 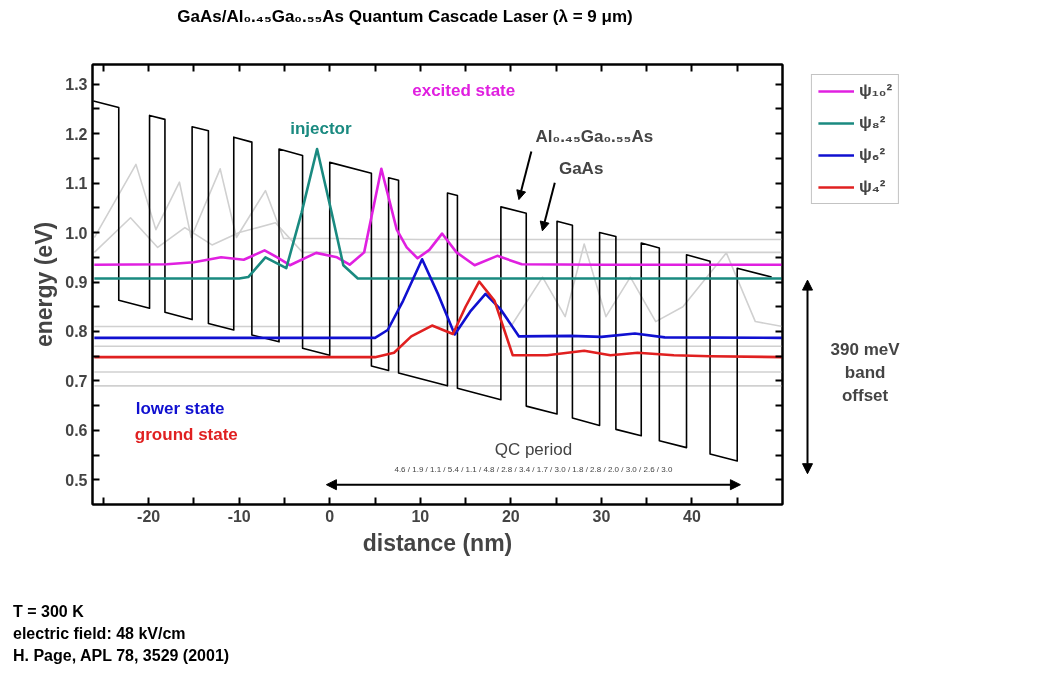 I want to click on chart-title: GaAs/Al₀.₄₅Ga₀.₅₅As Quantum Cascade Laser (λ = 9 μm), so click(x=405, y=17).